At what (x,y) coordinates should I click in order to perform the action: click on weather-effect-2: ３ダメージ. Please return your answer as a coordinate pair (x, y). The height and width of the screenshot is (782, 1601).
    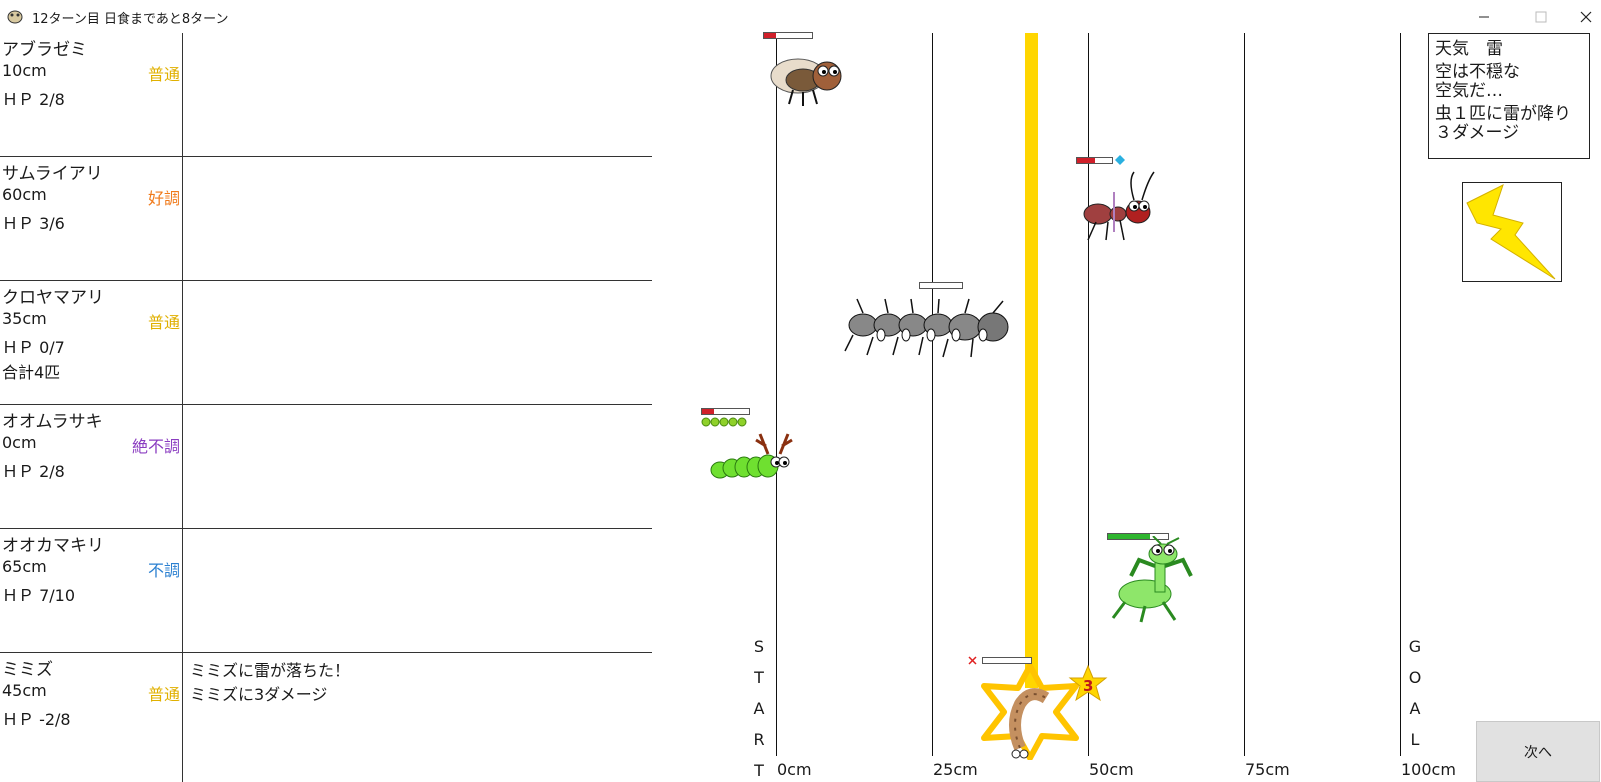
    Looking at the image, I should click on (1477, 133).